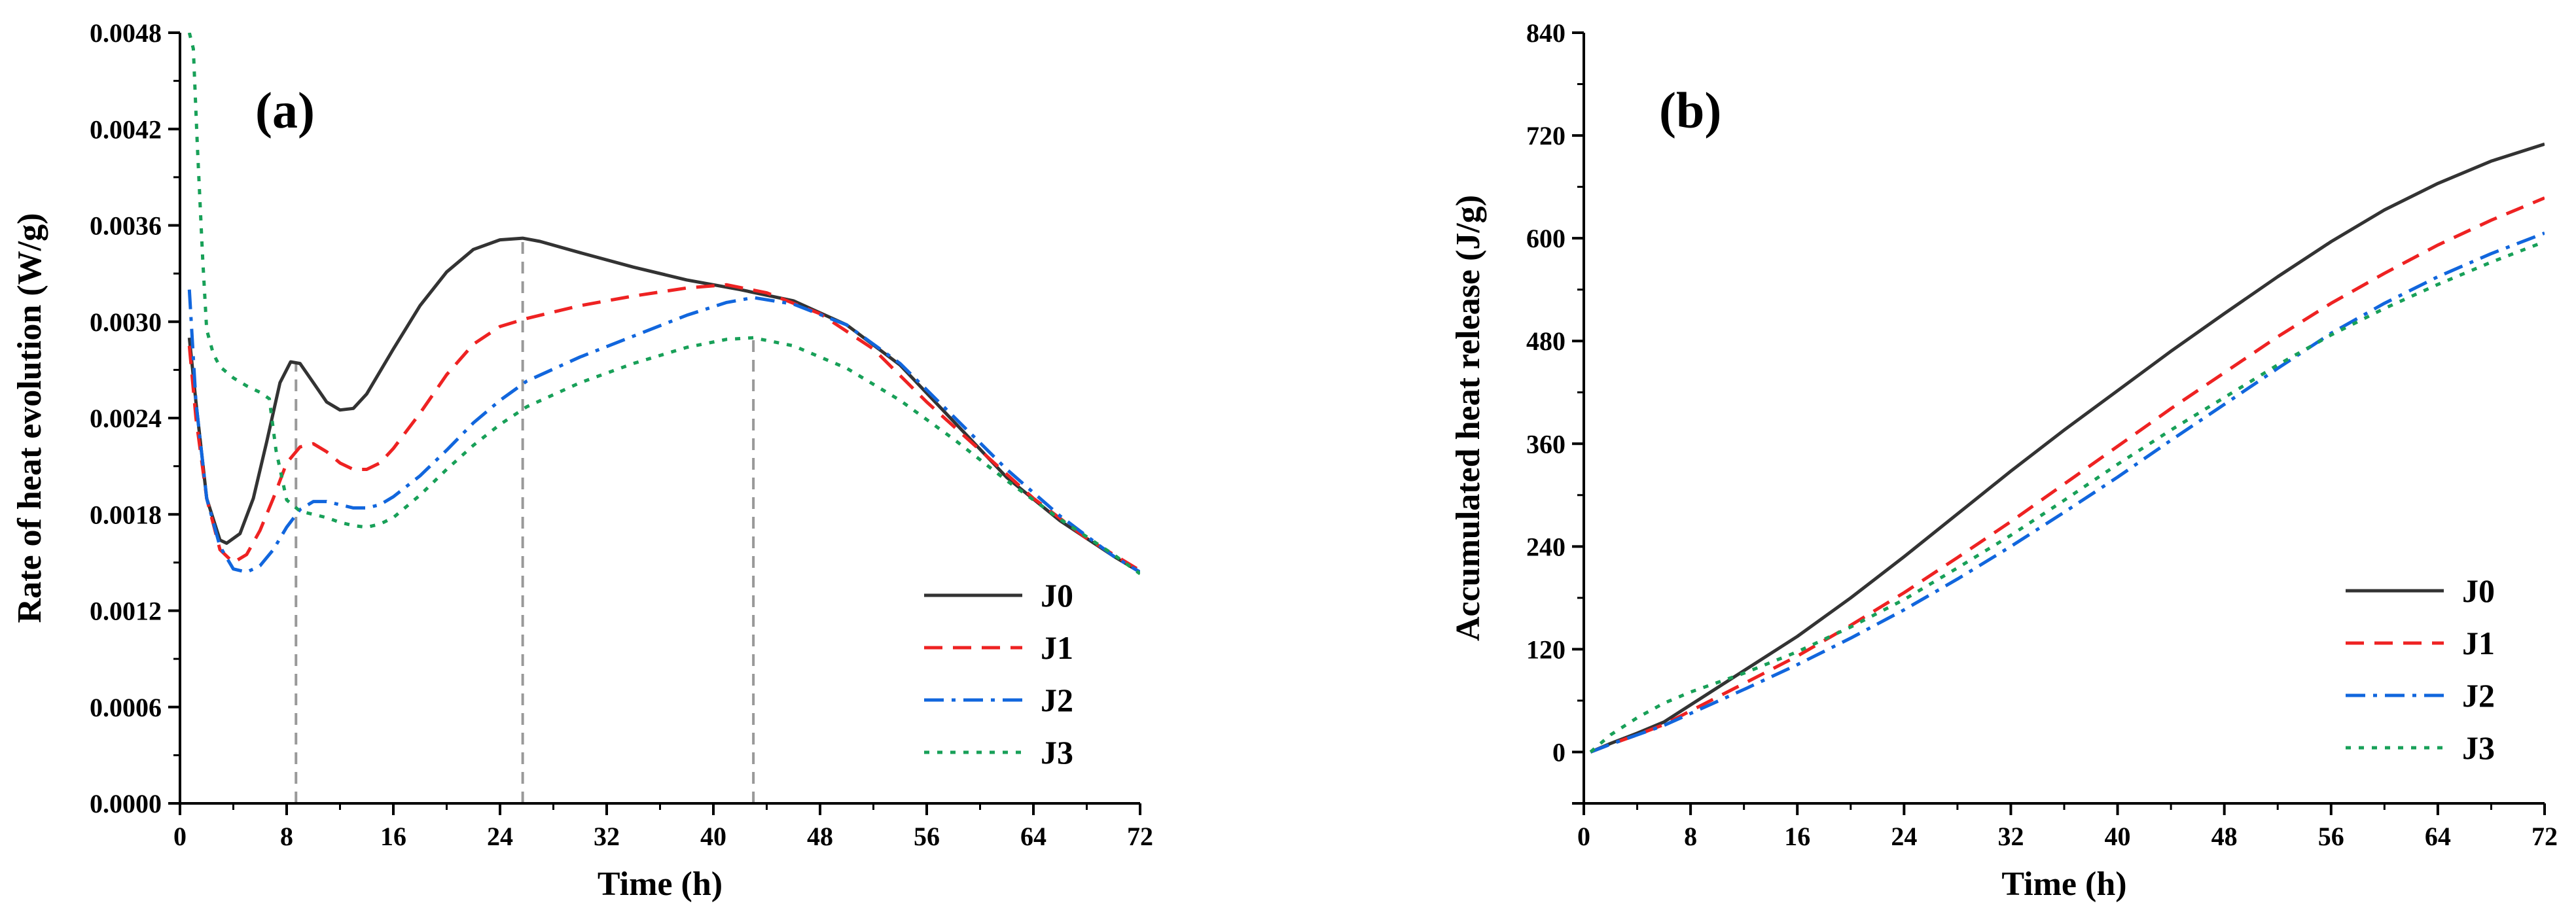  I want to click on panel-a-y-tick-label: 0.0042, so click(126, 129).